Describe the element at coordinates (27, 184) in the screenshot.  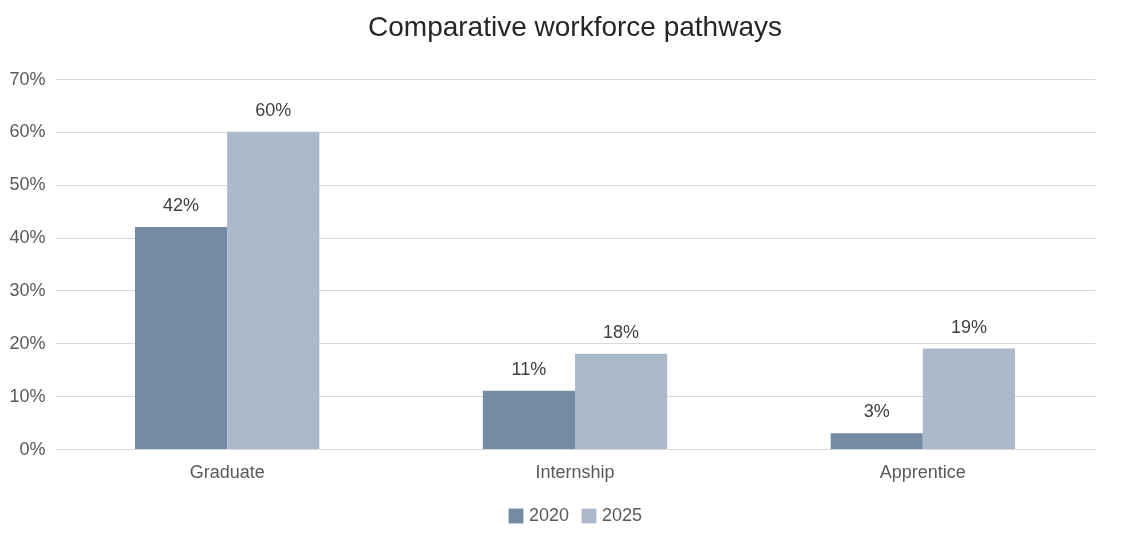
I see `y-tick-label: 50%` at that location.